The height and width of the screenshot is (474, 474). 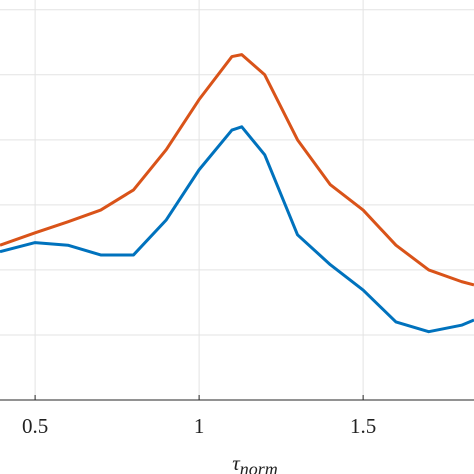 What do you see at coordinates (259, 466) in the screenshot?
I see `x-label-sub: norm` at bounding box center [259, 466].